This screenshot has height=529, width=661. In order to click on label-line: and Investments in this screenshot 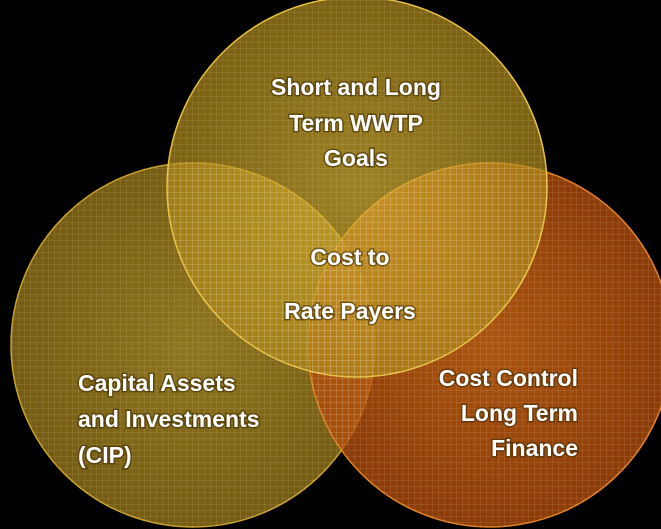, I will do `click(169, 419)`.